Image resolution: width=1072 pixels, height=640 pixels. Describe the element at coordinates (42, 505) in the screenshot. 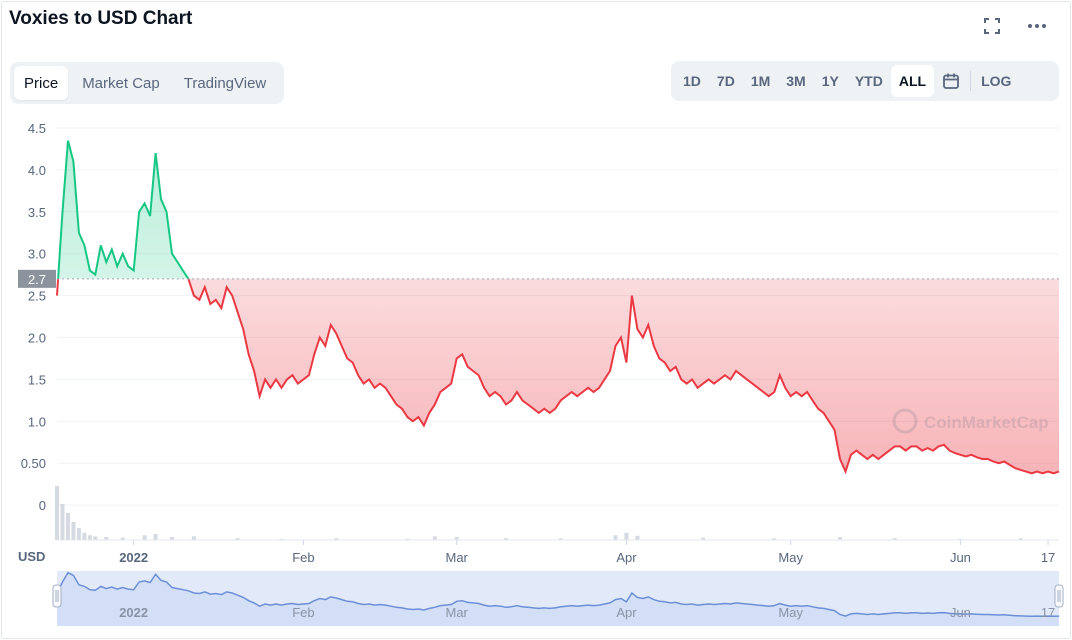

I see `y-tick-label: 0` at that location.